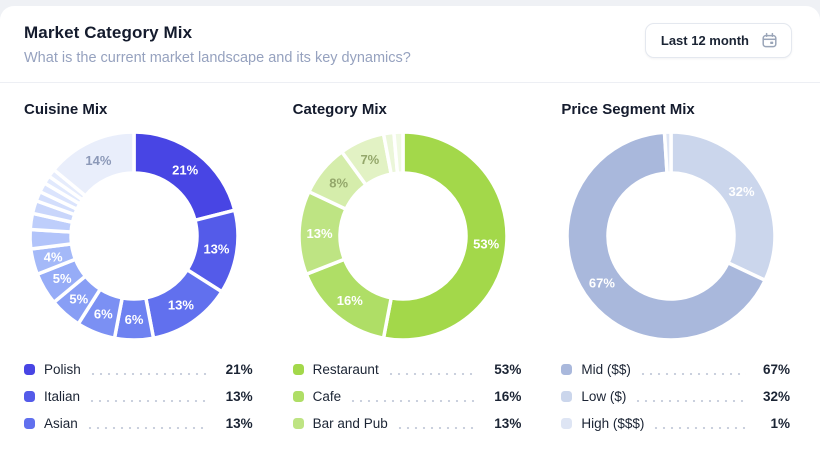  I want to click on legend-label: Asian, so click(61, 423).